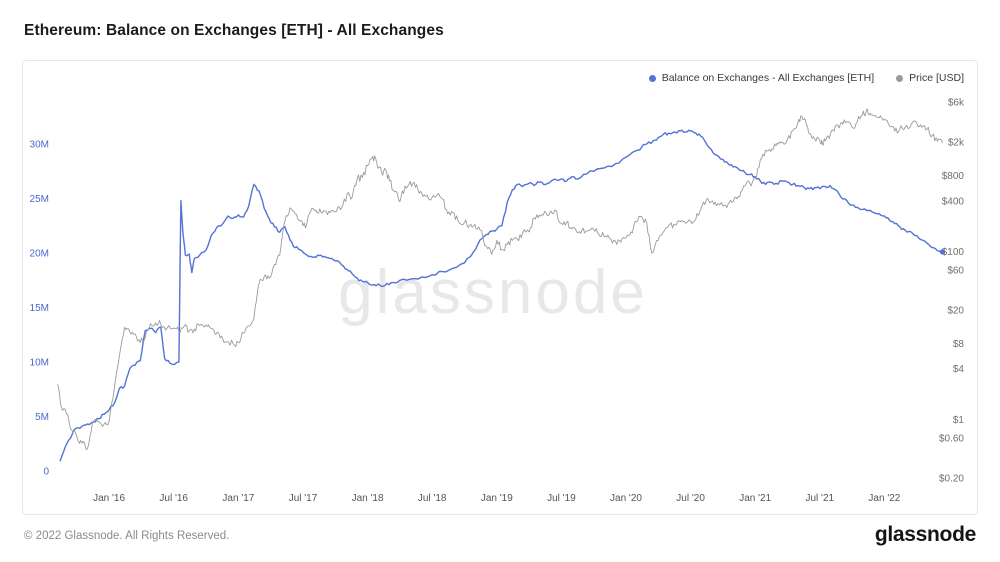 Image resolution: width=1000 pixels, height=562 pixels. What do you see at coordinates (39, 308) in the screenshot?
I see `left-axis-tick: 15M` at bounding box center [39, 308].